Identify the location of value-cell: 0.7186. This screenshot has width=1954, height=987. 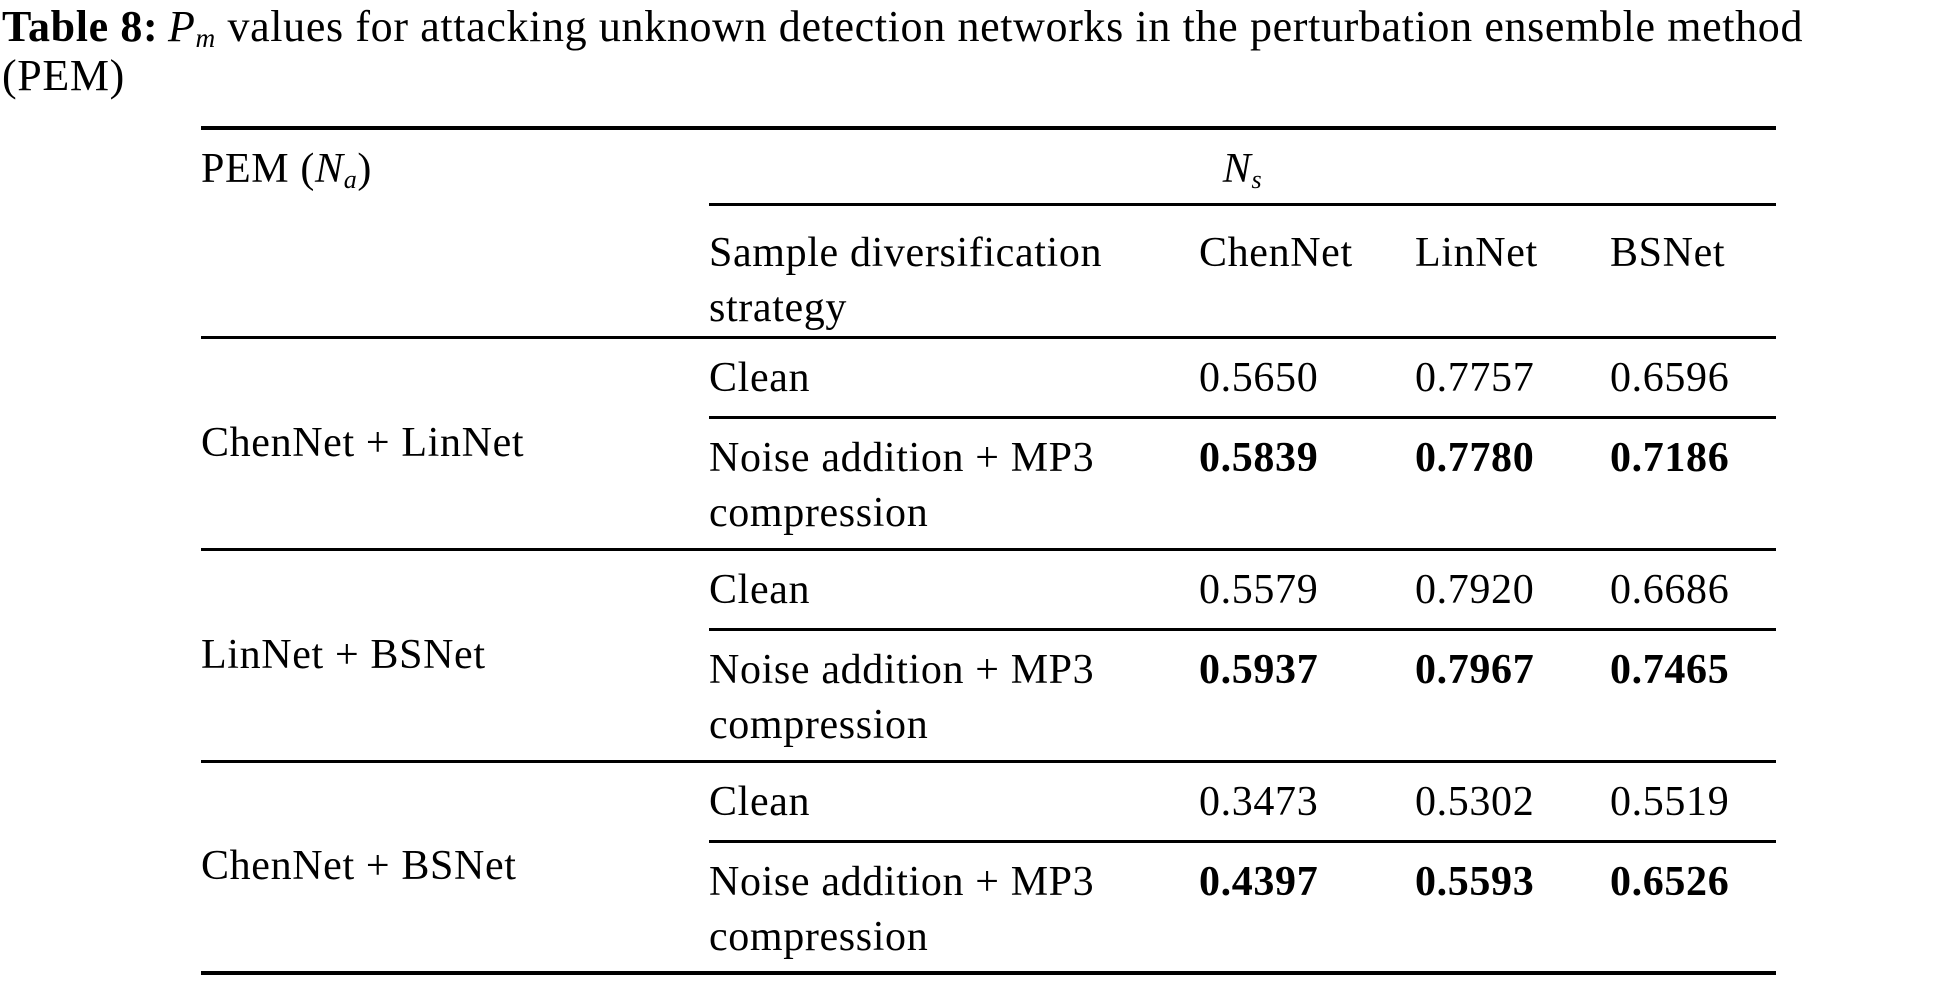
(1693, 484).